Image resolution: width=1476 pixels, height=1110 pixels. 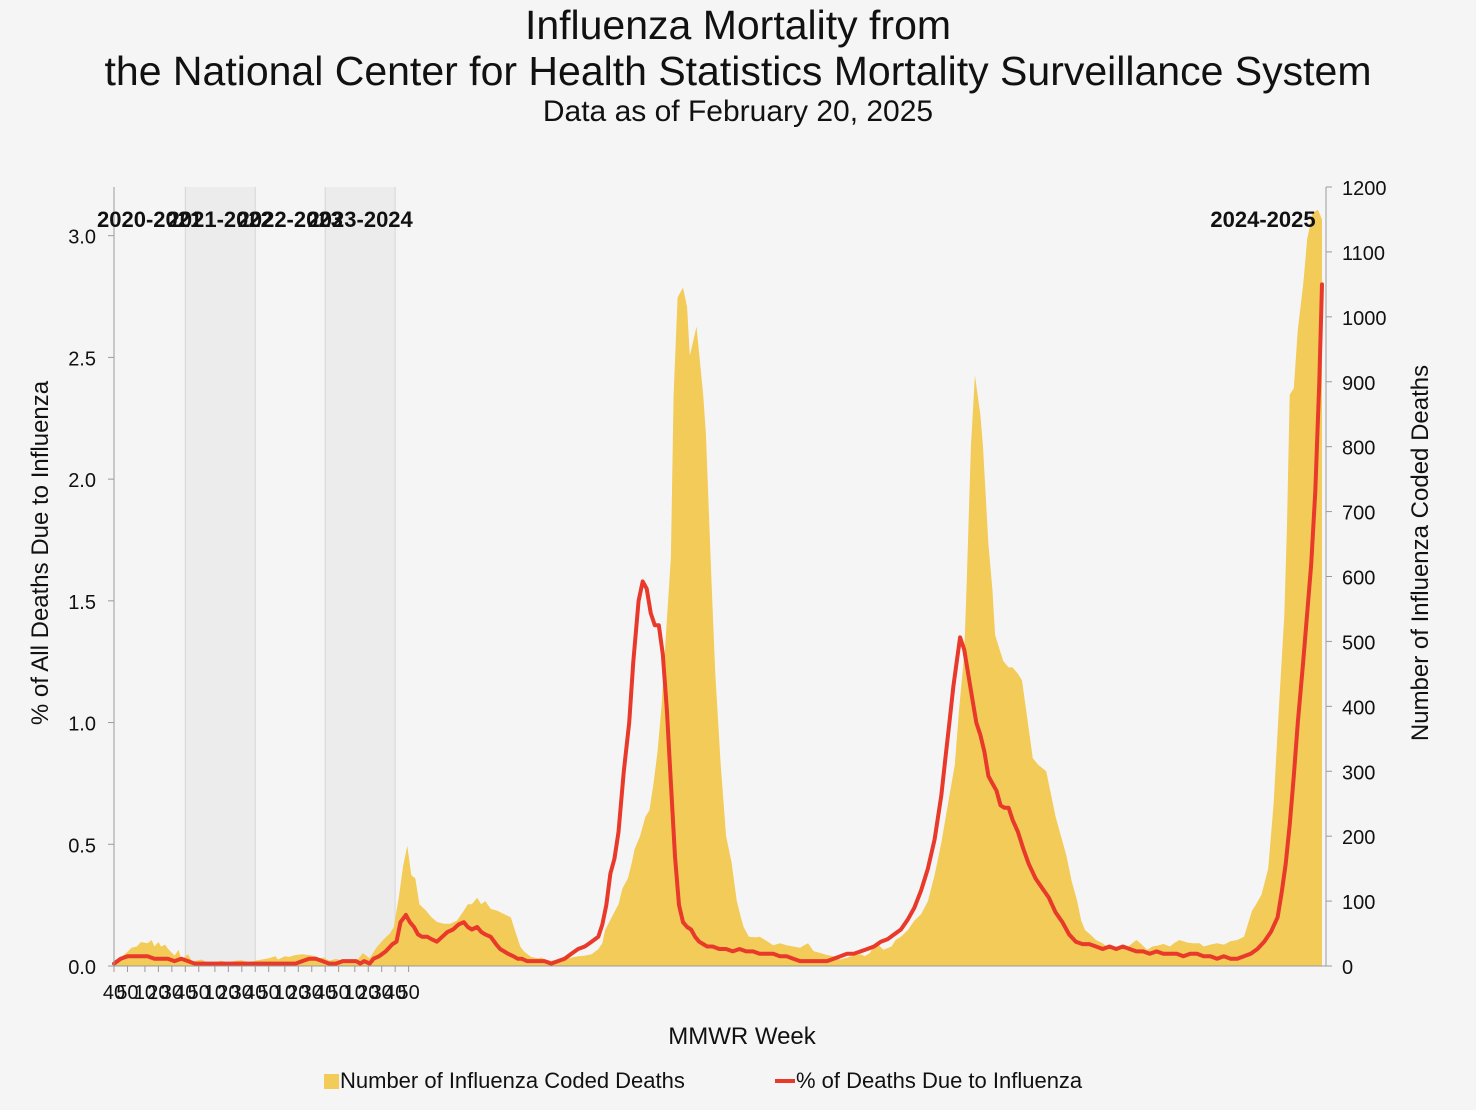 What do you see at coordinates (1358, 903) in the screenshot?
I see `right-tick-label: 100` at bounding box center [1358, 903].